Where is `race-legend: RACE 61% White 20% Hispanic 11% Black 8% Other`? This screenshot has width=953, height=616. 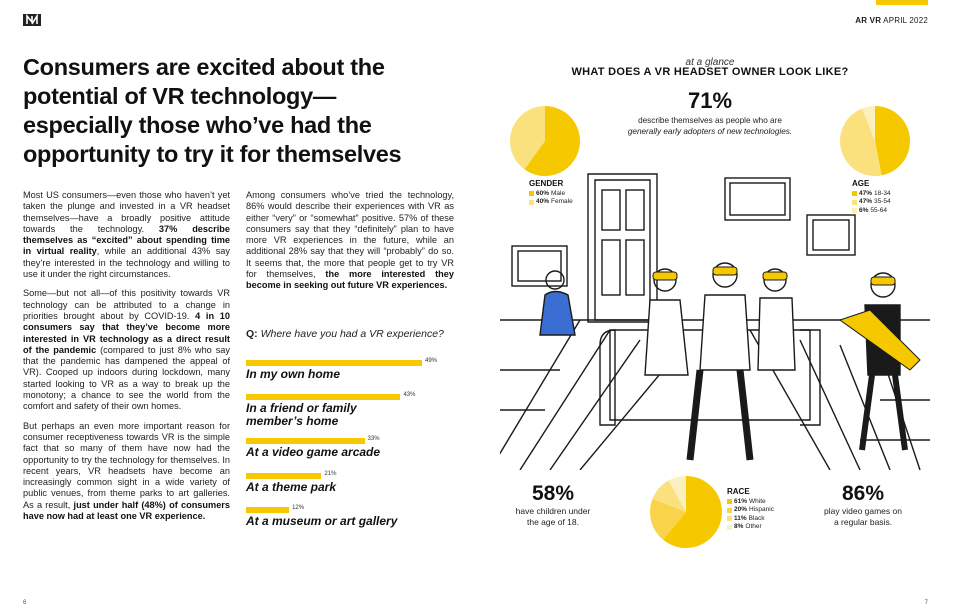
race-legend: RACE 61% White 20% Hispanic 11% Black 8% Other is located at coordinates (750, 509).